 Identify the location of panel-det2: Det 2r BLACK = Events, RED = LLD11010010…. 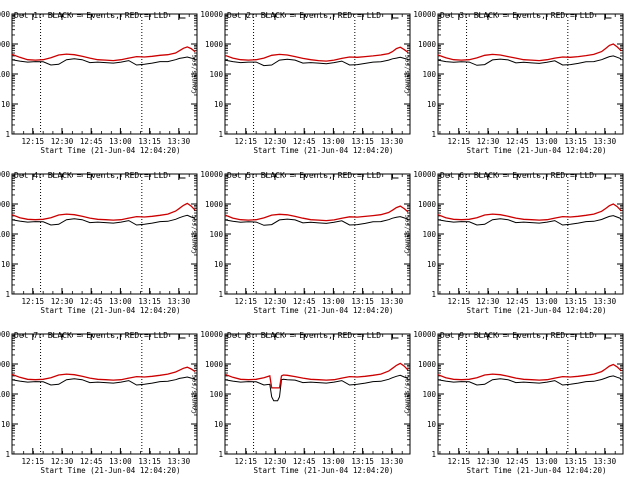
(300, 82).